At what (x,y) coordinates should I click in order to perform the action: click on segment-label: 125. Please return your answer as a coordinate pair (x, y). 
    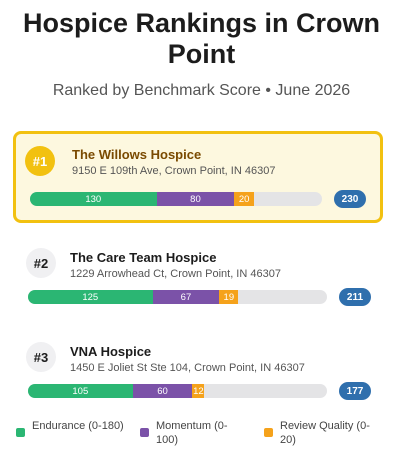
    Looking at the image, I should click on (90, 297).